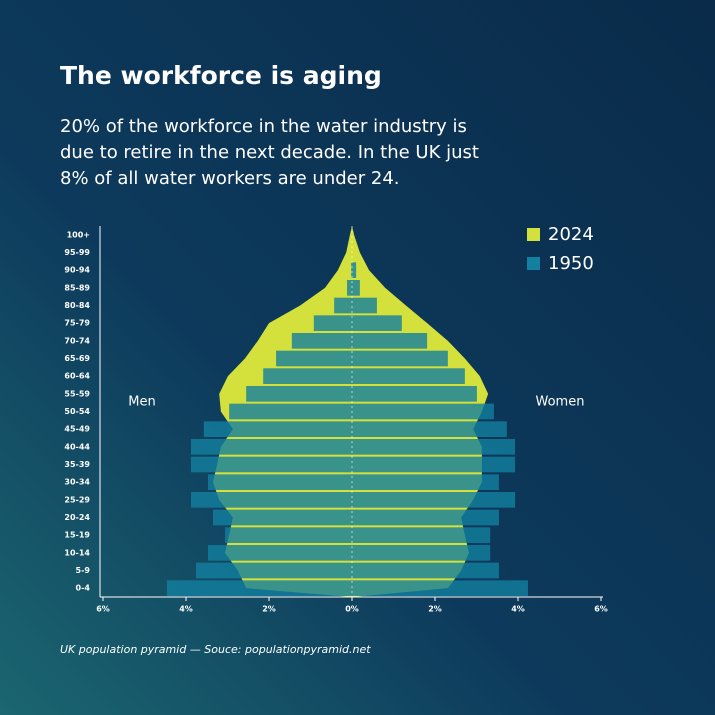 The image size is (715, 715). Describe the element at coordinates (77, 305) in the screenshot. I see `y-tick-label: 80-84` at that location.